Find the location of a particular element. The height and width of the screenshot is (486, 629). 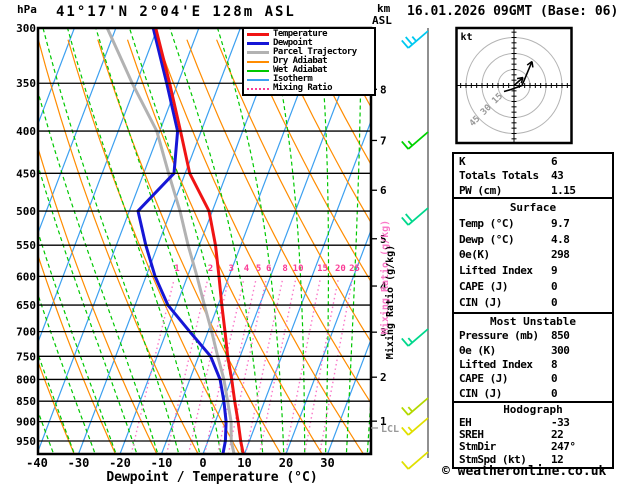

km-tick-label: 1 is located at coordinates (383, 421).